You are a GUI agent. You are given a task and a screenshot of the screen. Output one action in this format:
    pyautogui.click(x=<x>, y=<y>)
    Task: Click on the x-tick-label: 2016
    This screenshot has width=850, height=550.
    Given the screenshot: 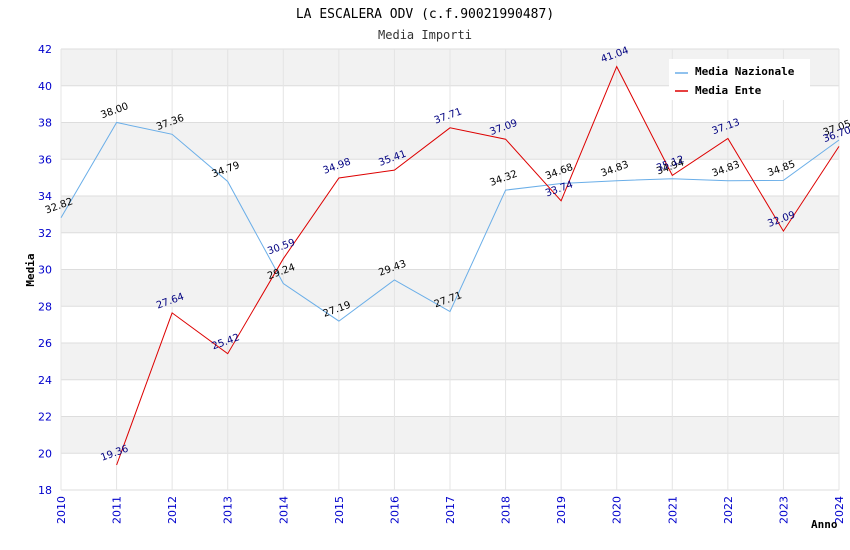 What is the action you would take?
    pyautogui.click(x=394, y=510)
    